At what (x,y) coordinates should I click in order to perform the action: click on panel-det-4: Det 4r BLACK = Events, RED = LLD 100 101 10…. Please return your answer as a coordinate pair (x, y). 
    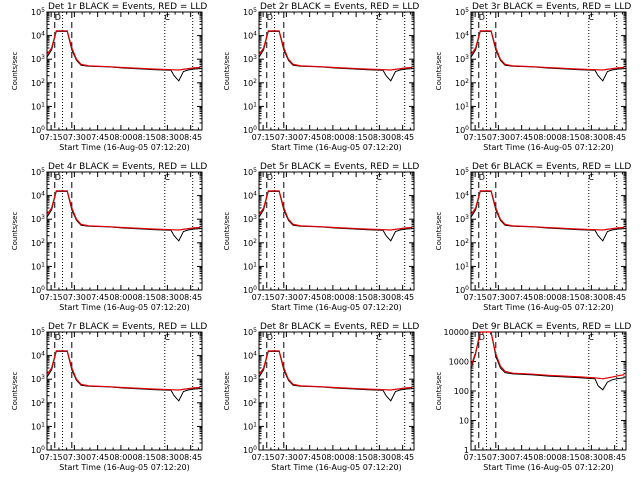
    Looking at the image, I should click on (109, 237).